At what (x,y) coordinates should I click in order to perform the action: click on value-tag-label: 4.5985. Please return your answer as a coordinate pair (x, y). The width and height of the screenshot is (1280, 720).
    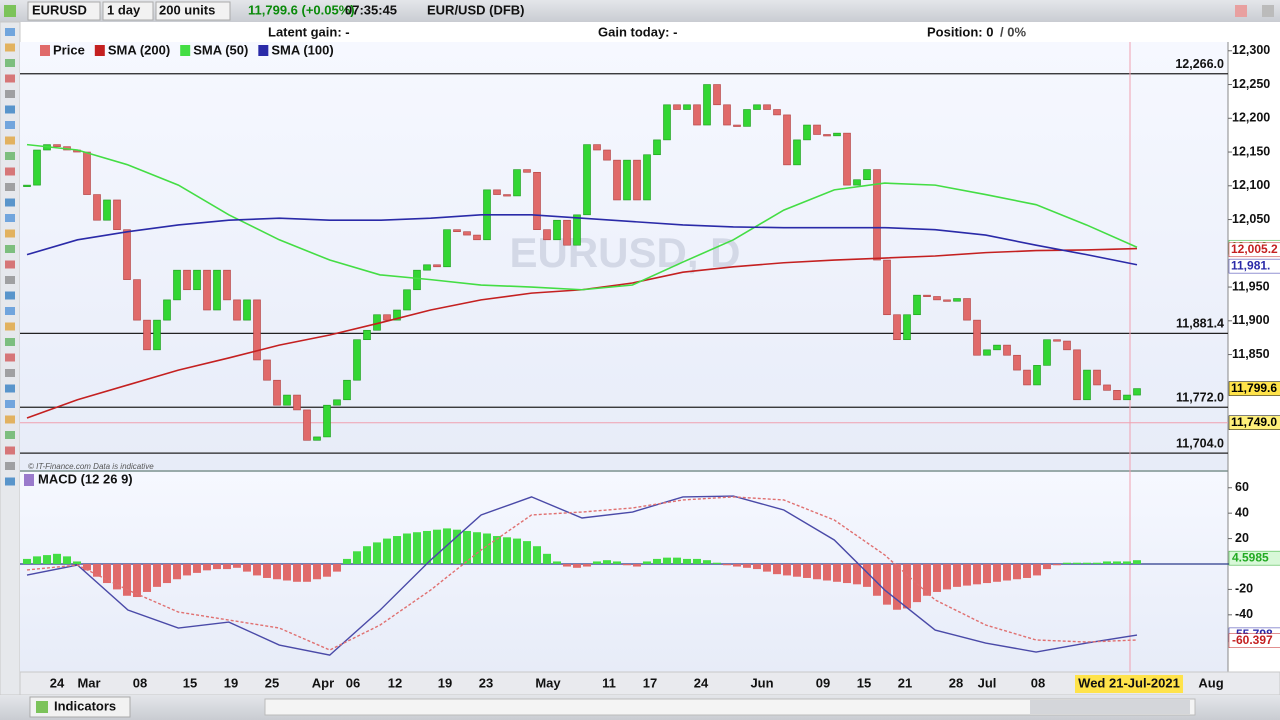
    Looking at the image, I should click on (1250, 557).